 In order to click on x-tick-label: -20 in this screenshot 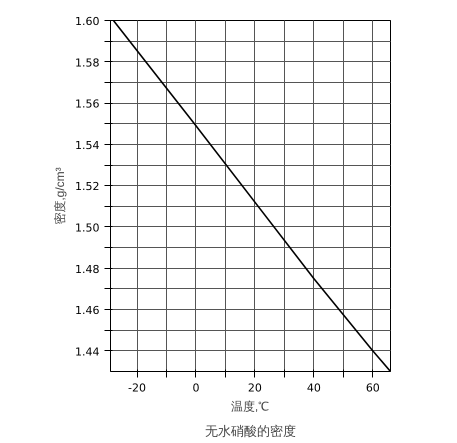, I will do `click(137, 388)`.